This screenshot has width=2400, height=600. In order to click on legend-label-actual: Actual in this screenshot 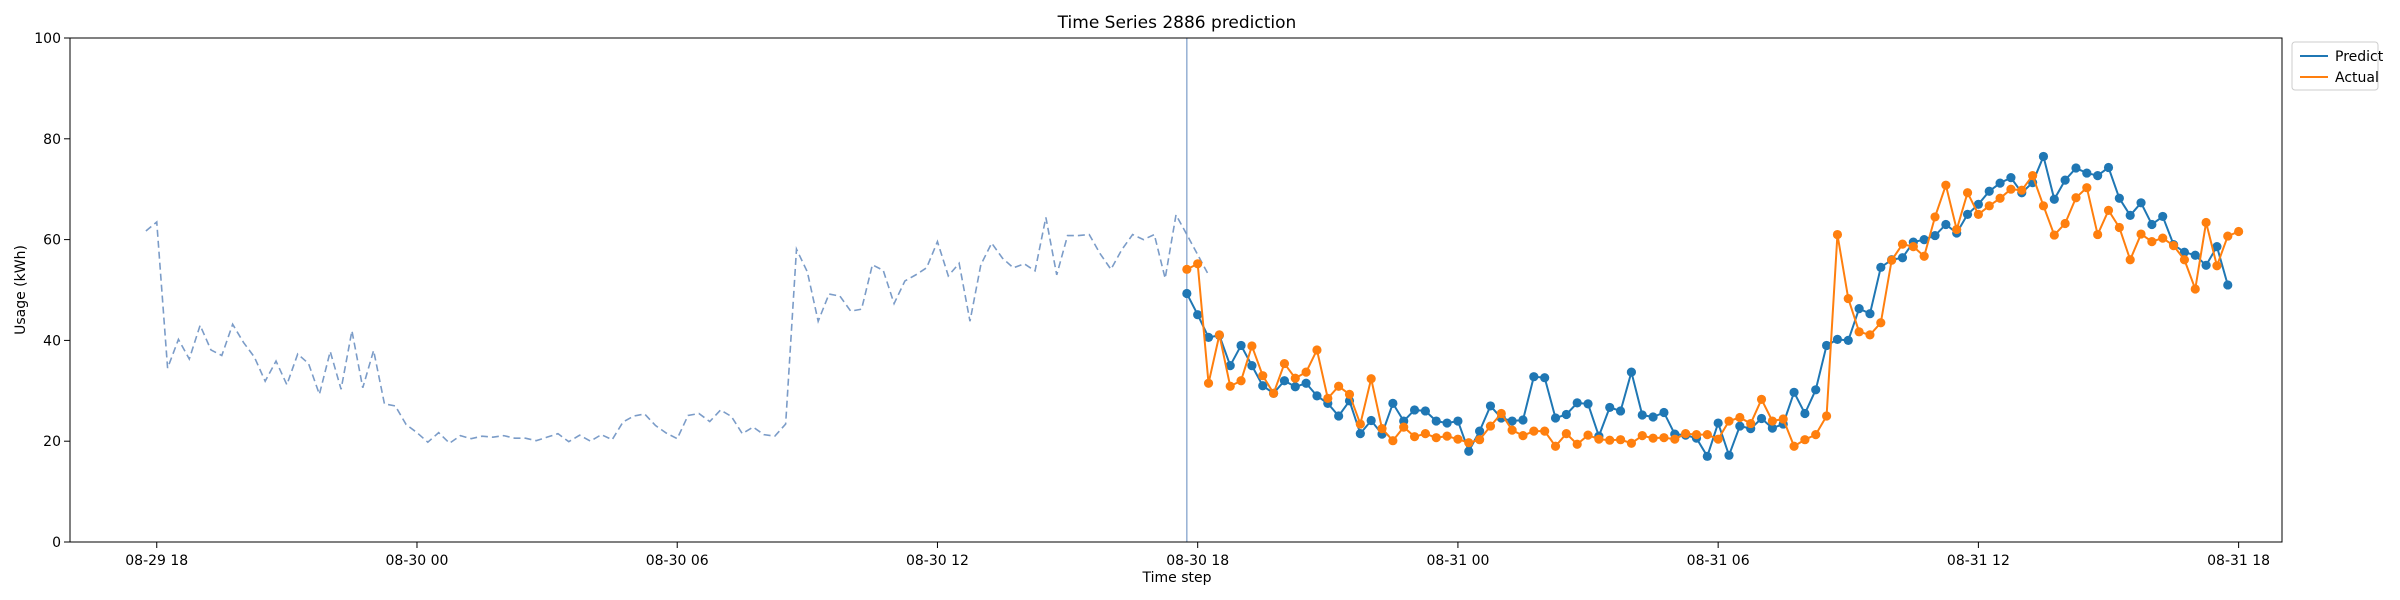, I will do `click(2357, 78)`.